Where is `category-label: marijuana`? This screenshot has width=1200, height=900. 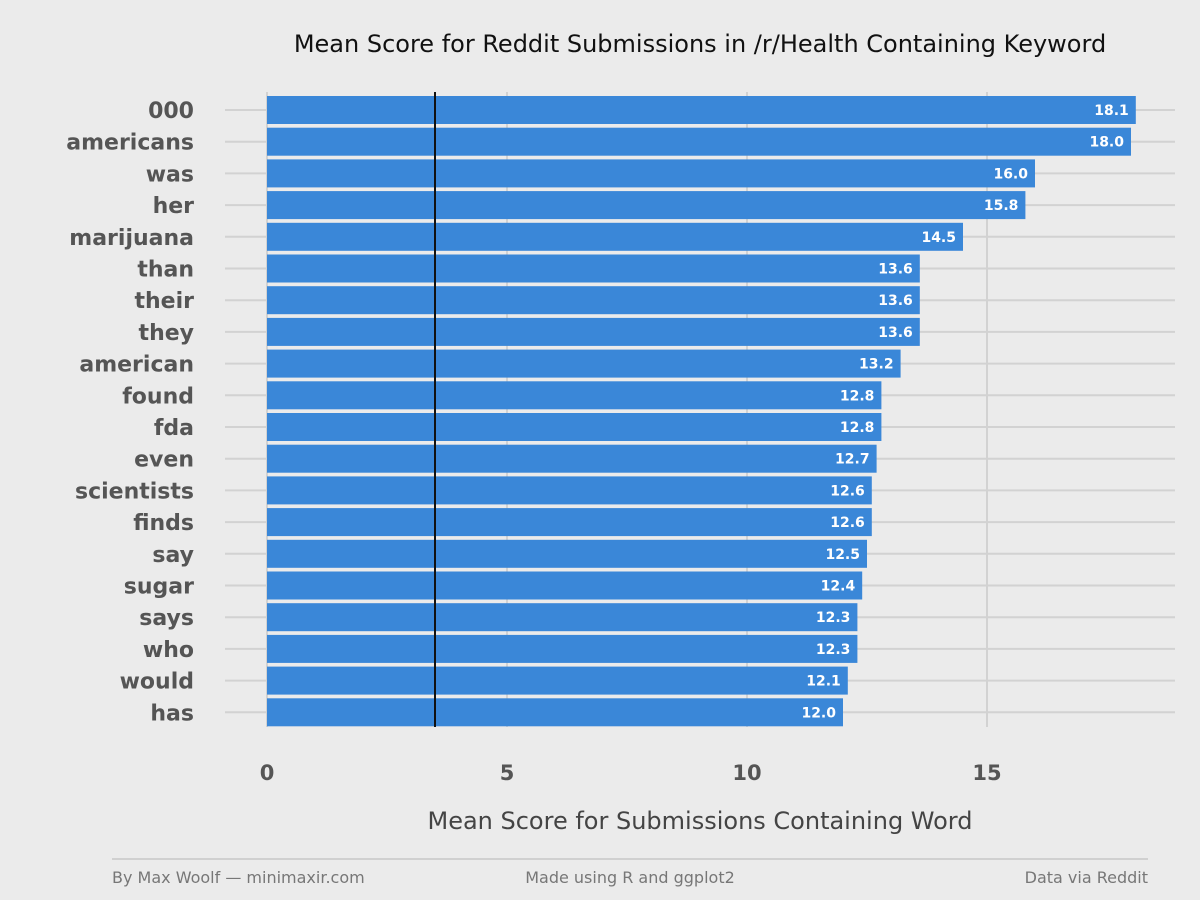
category-label: marijuana is located at coordinates (131, 238).